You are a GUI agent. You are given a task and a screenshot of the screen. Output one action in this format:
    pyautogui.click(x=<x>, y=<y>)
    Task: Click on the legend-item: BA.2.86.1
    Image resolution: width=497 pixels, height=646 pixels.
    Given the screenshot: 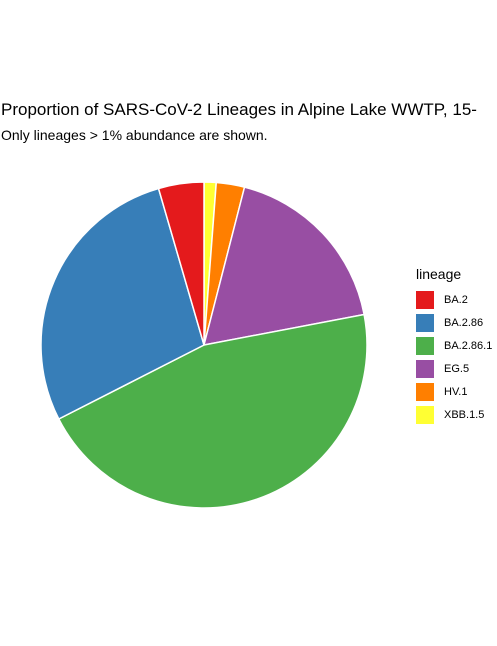 What is the action you would take?
    pyautogui.click(x=454, y=345)
    